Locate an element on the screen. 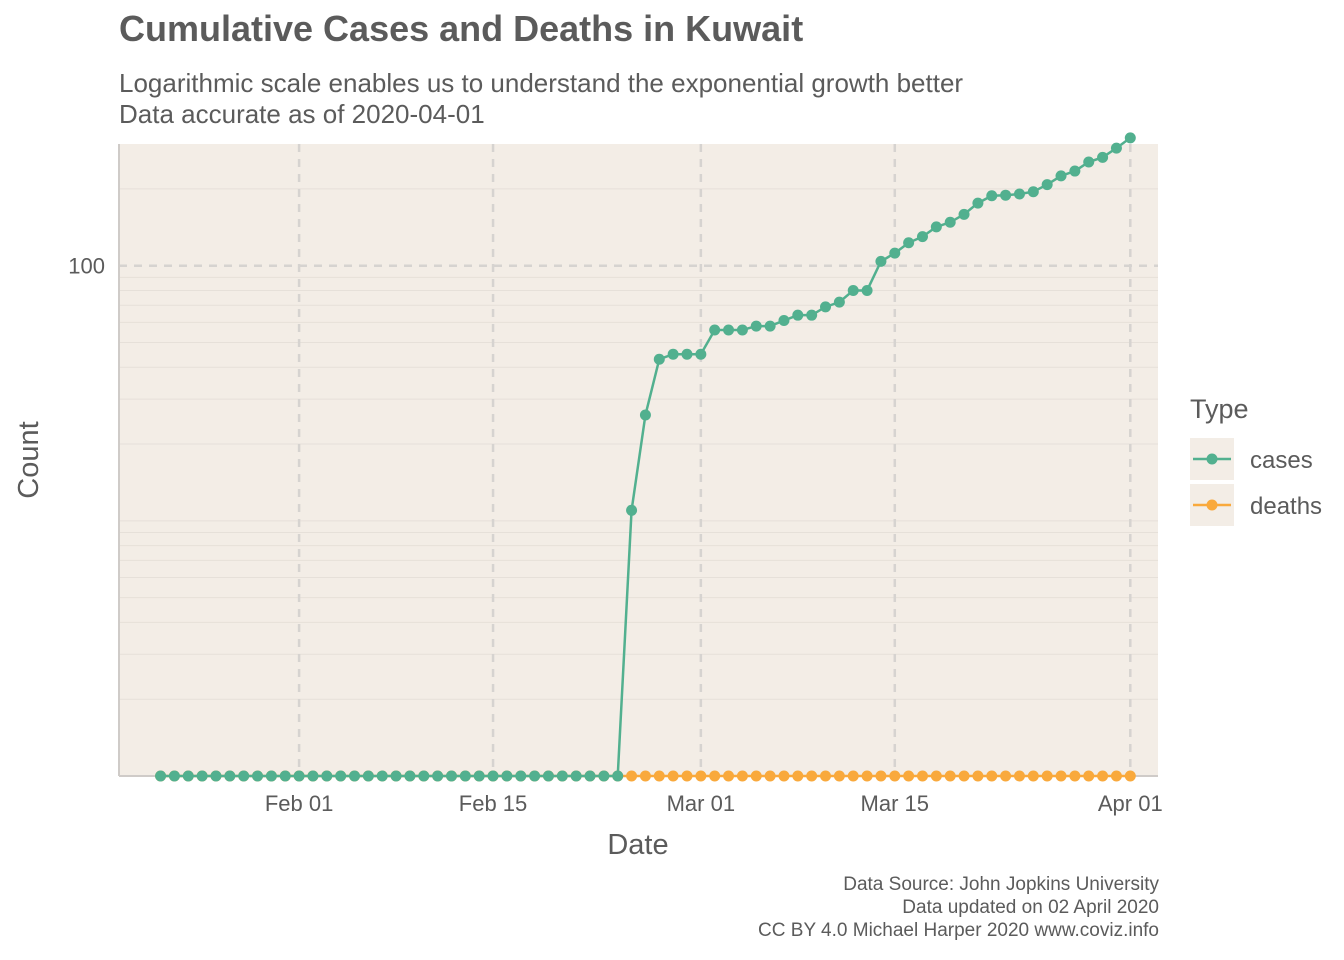  x-axis-ticks: Feb 01 Feb 15 Mar 01 Mar 15 Apr 01 is located at coordinates (714, 803).